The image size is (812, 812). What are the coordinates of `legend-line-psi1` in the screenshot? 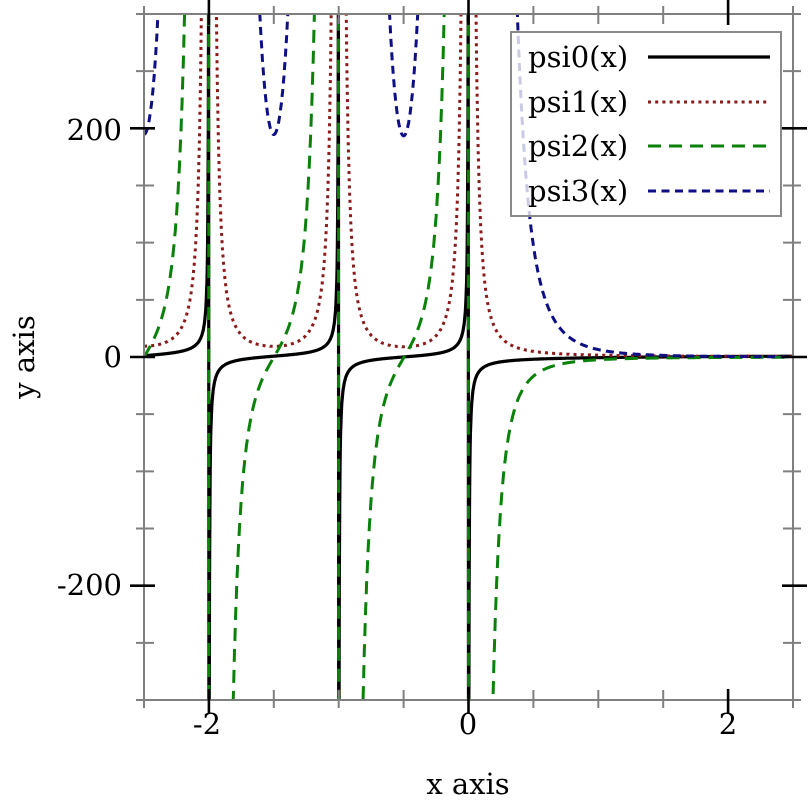 It's located at (709, 102).